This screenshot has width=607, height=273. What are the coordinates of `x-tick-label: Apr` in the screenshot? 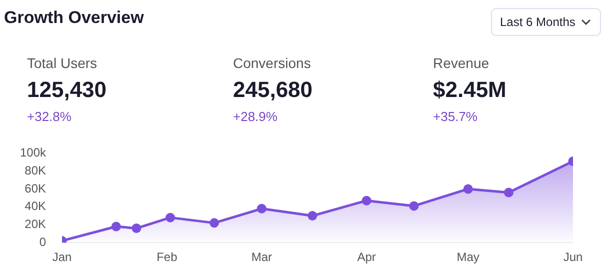 It's located at (366, 257).